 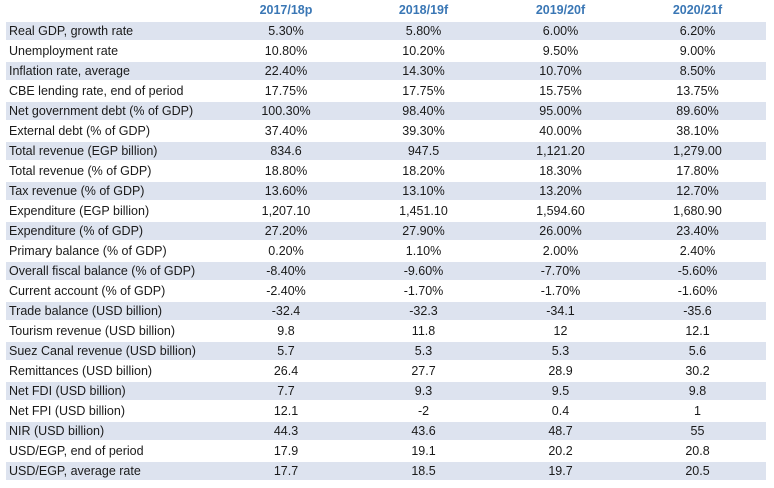 What do you see at coordinates (286, 112) in the screenshot?
I see `table-cell: 100.30%` at bounding box center [286, 112].